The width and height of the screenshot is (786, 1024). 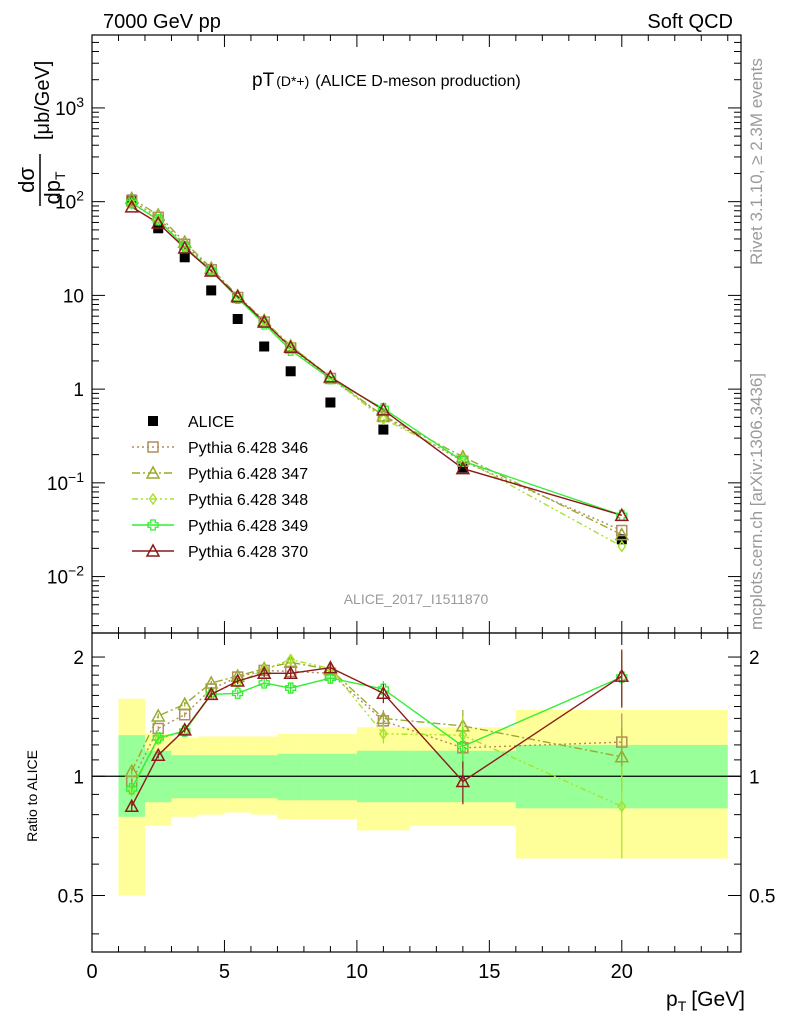 I want to click on x-tick-label: 5, so click(x=224, y=972).